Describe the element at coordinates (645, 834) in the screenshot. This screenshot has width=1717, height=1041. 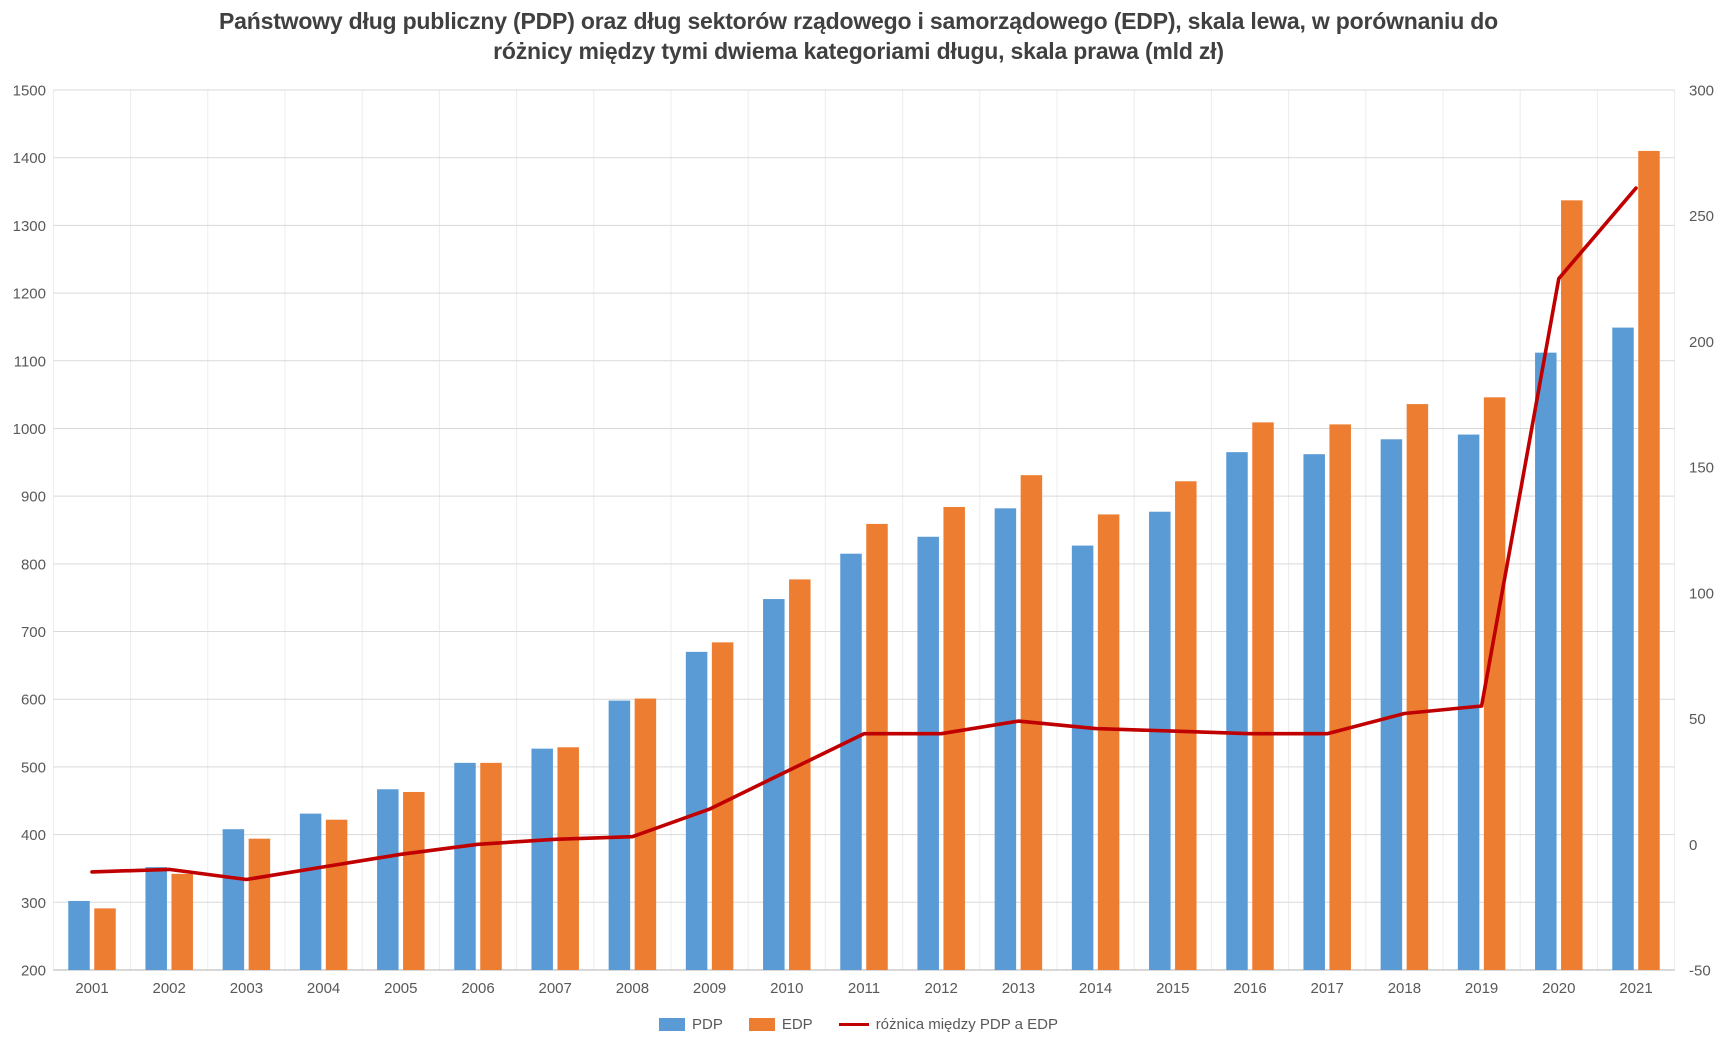
I see `bar-edp-2008` at that location.